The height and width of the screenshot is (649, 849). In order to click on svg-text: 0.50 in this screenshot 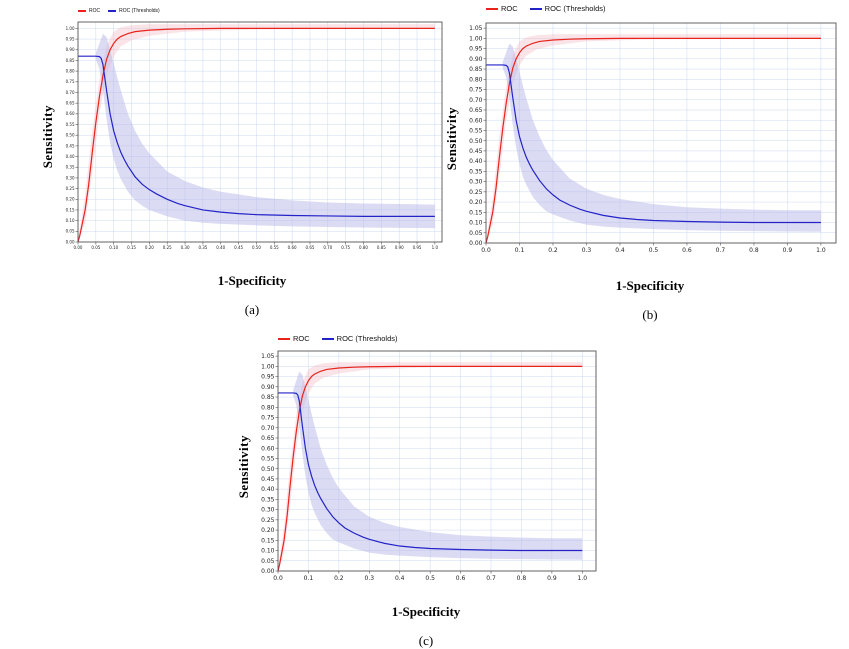, I will do `click(256, 247)`.